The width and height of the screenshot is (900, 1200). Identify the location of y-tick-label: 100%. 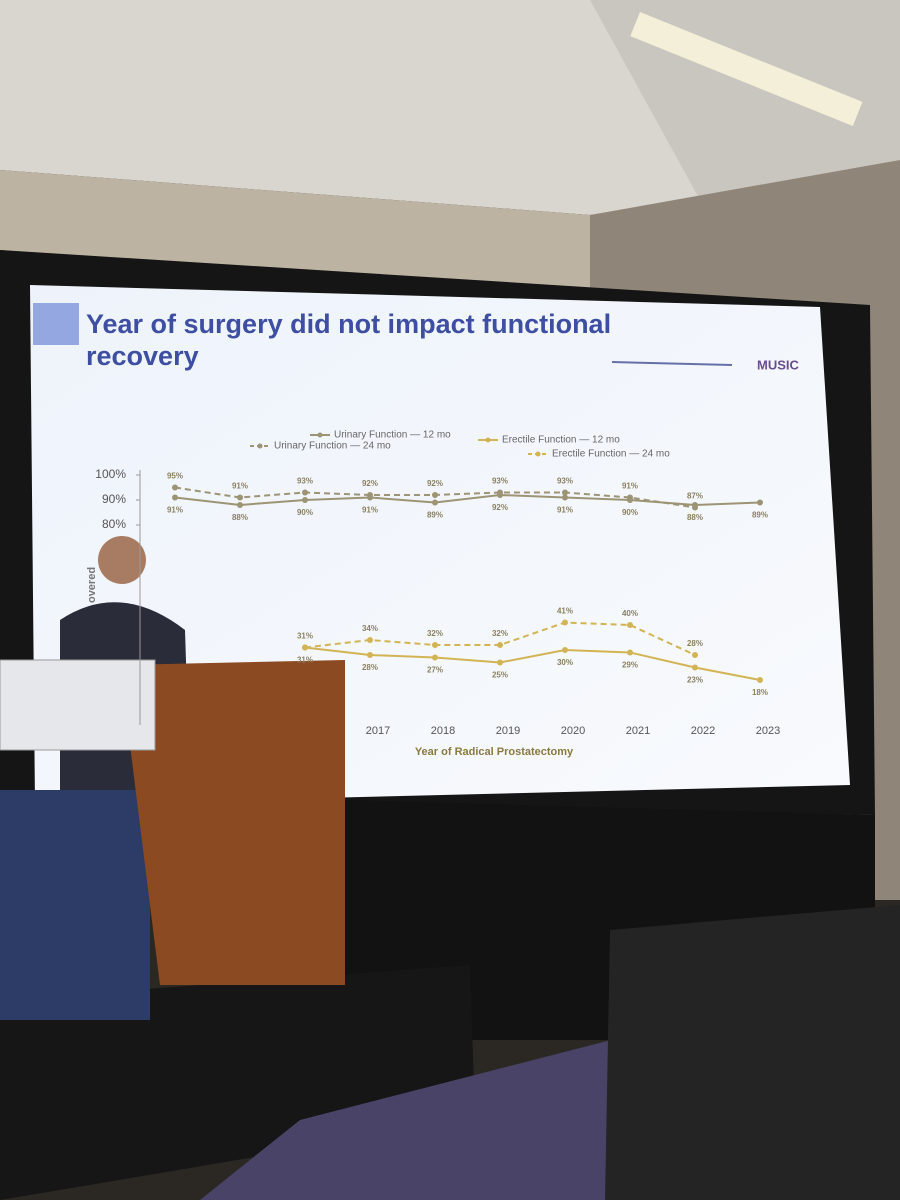
(110, 474).